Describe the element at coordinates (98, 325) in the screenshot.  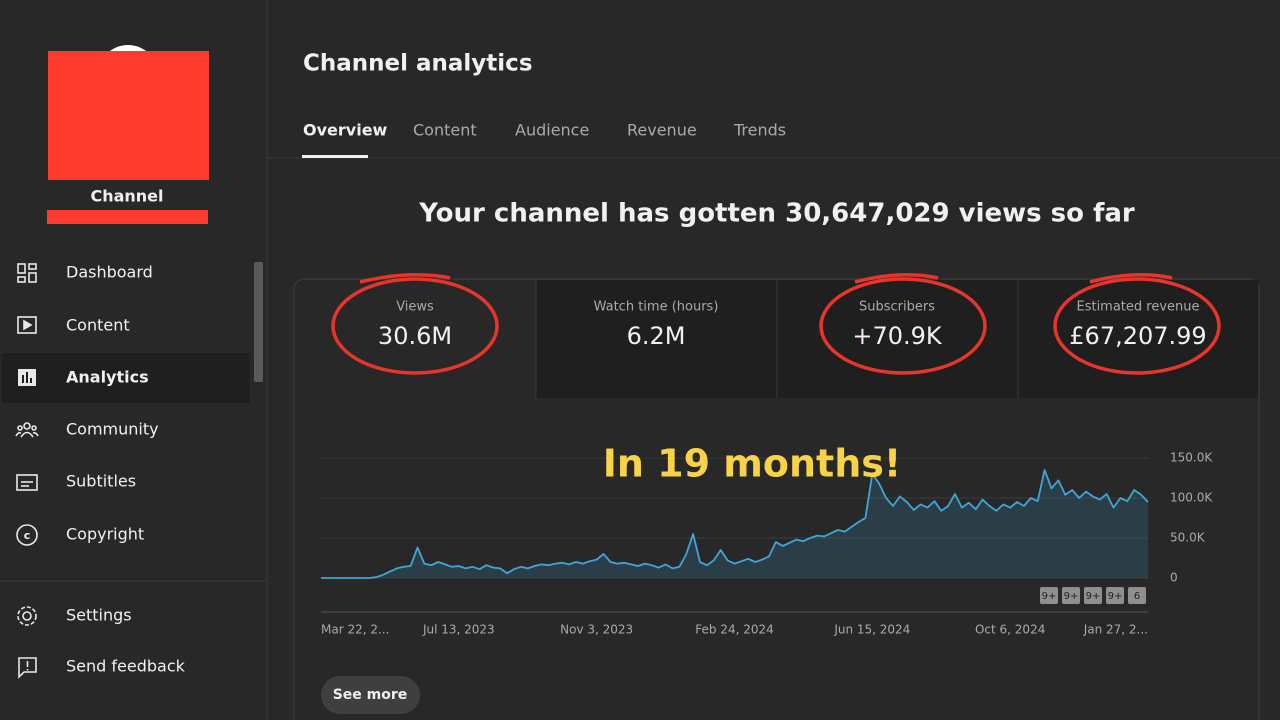
I see `nav-item: Content` at that location.